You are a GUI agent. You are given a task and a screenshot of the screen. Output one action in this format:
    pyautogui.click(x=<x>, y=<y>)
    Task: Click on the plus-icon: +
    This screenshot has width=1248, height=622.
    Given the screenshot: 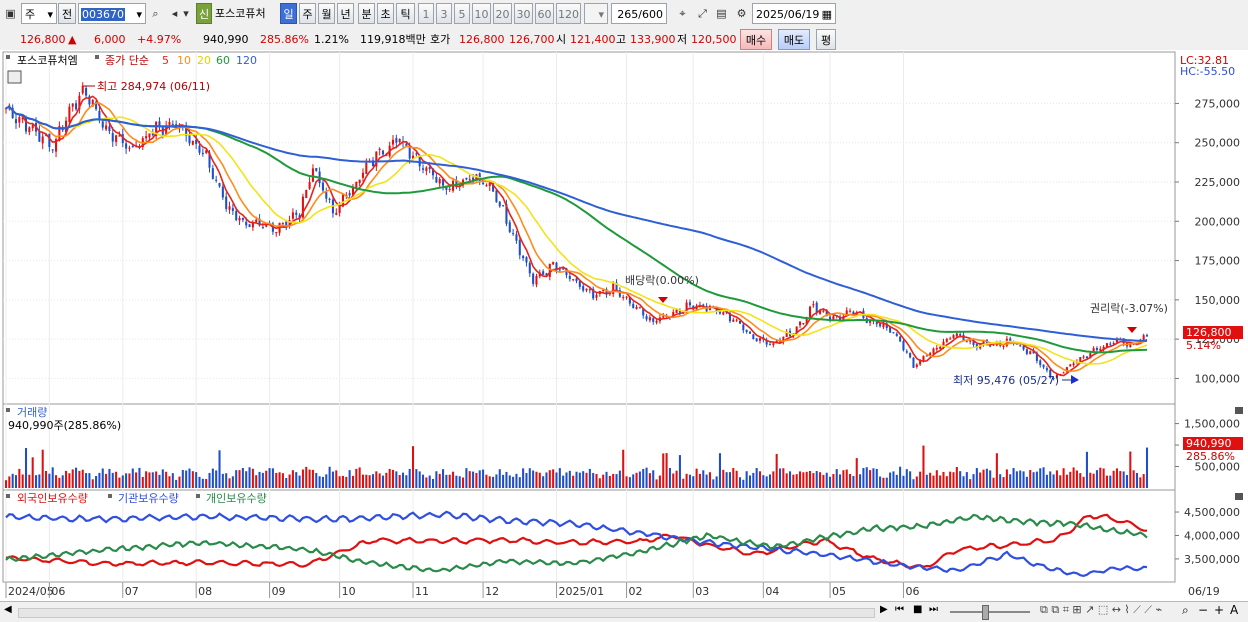 What is the action you would take?
    pyautogui.click(x=1219, y=610)
    